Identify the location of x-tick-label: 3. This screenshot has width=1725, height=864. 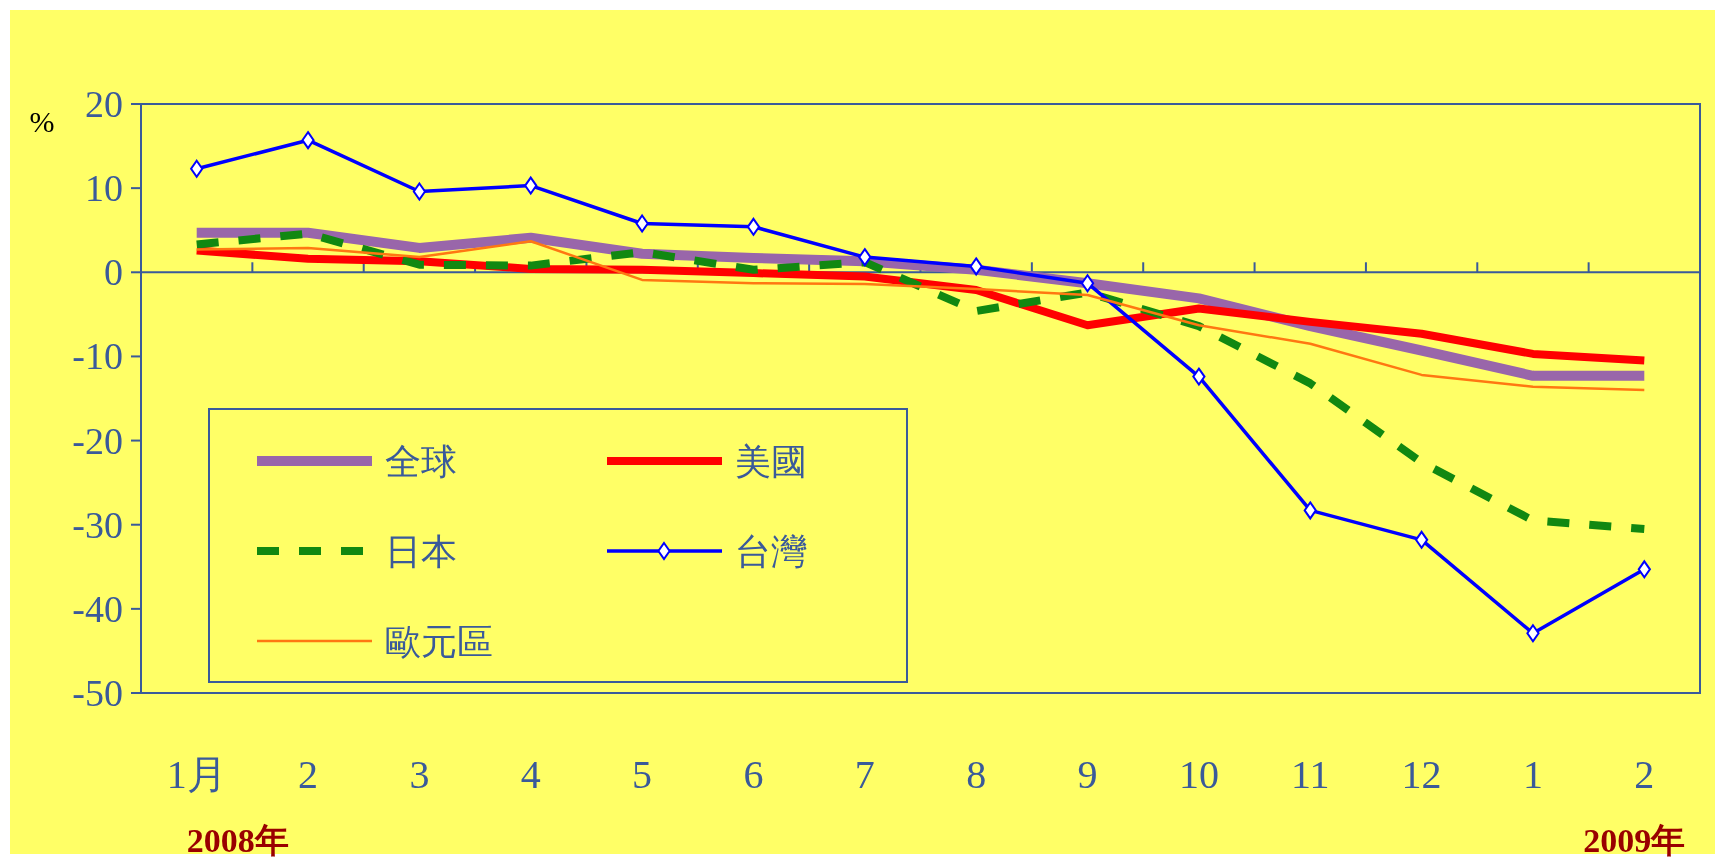
(419, 774).